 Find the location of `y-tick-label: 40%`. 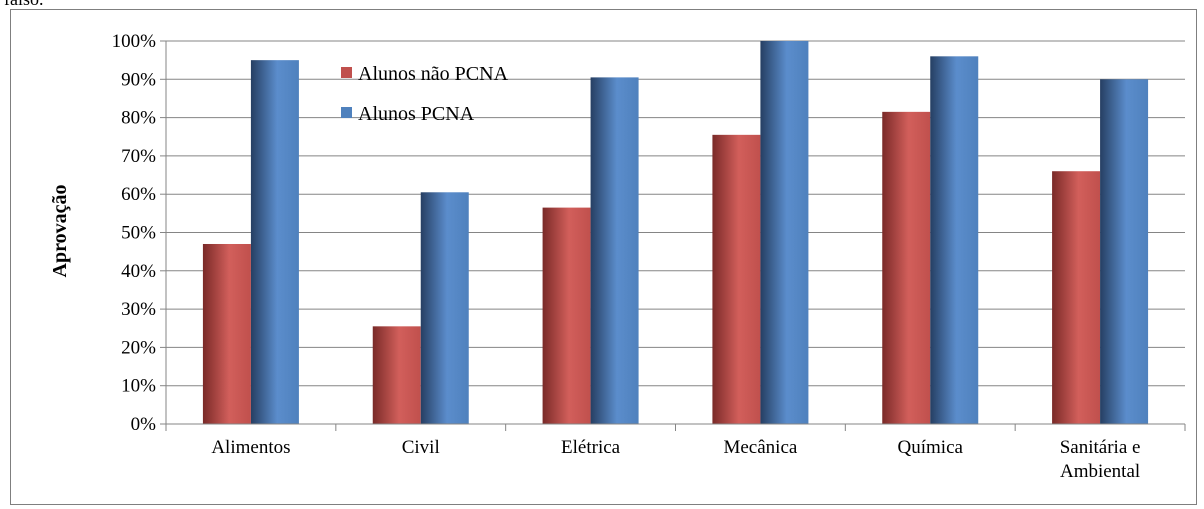

y-tick-label: 40% is located at coordinates (138, 271).